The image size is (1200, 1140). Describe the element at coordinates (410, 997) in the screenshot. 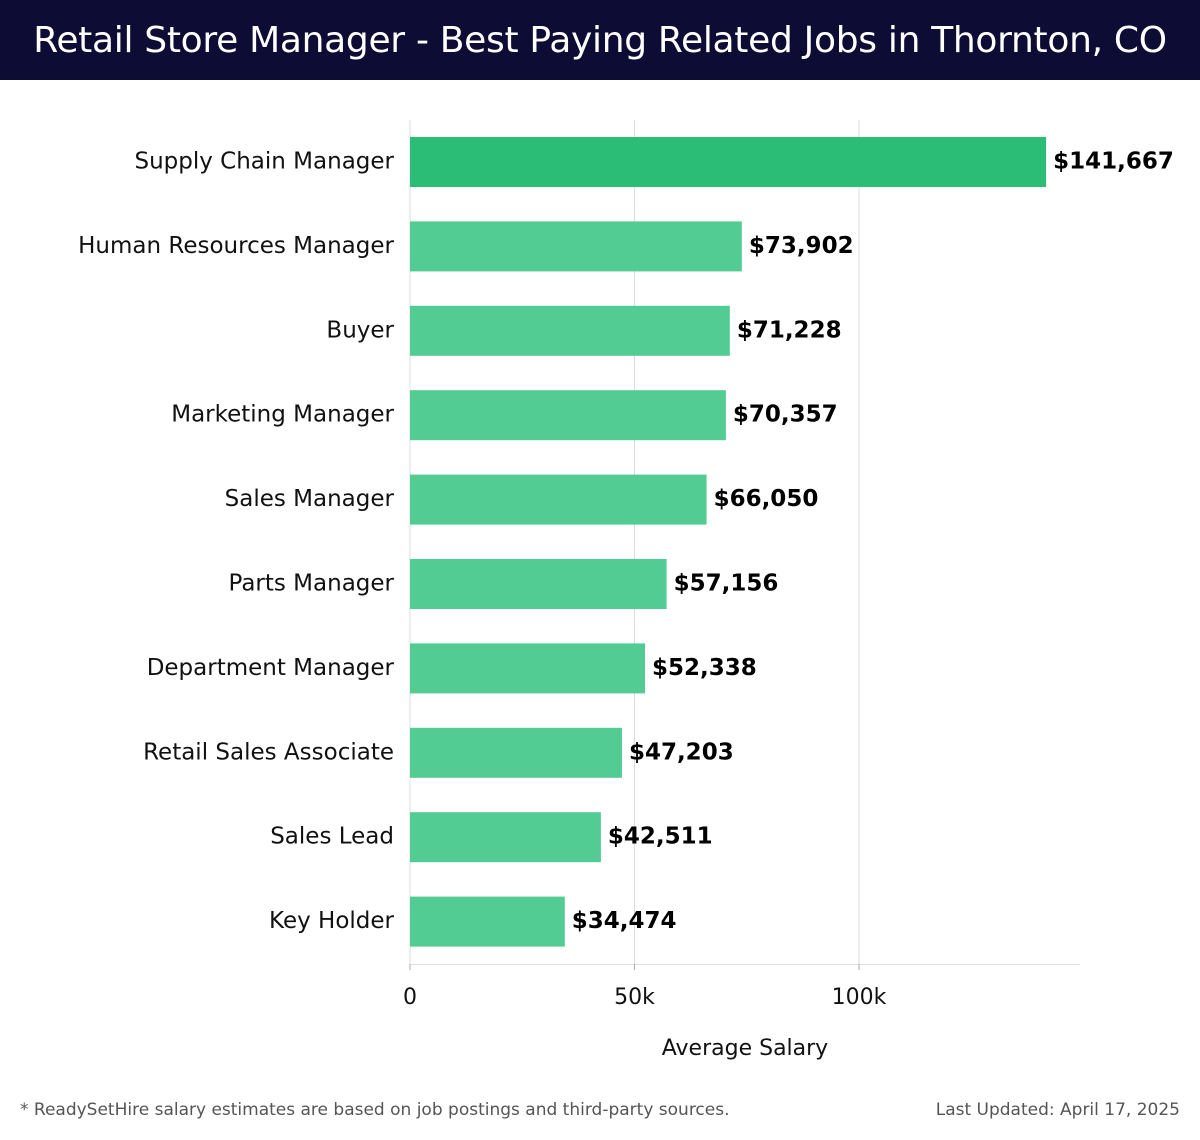

I see `x-tick-label: 0` at that location.